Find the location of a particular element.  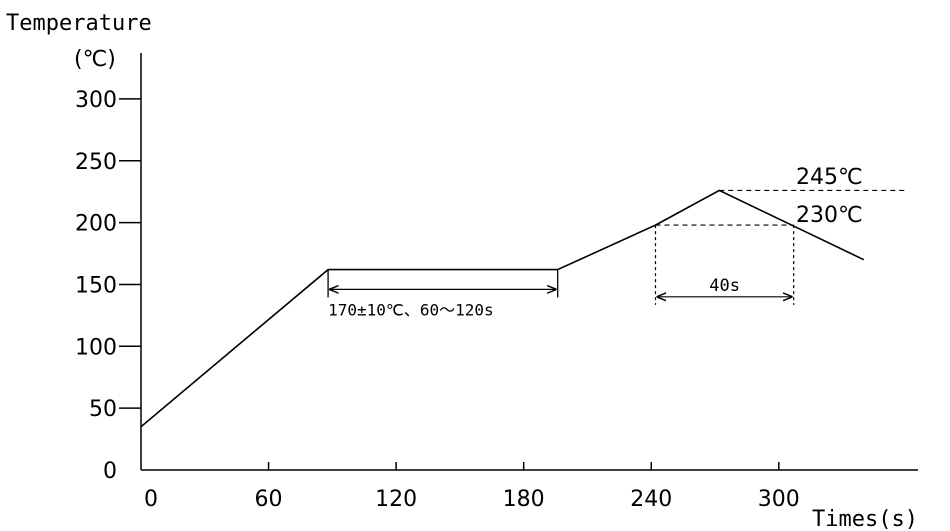

y-tick-label: 150 is located at coordinates (96, 285).